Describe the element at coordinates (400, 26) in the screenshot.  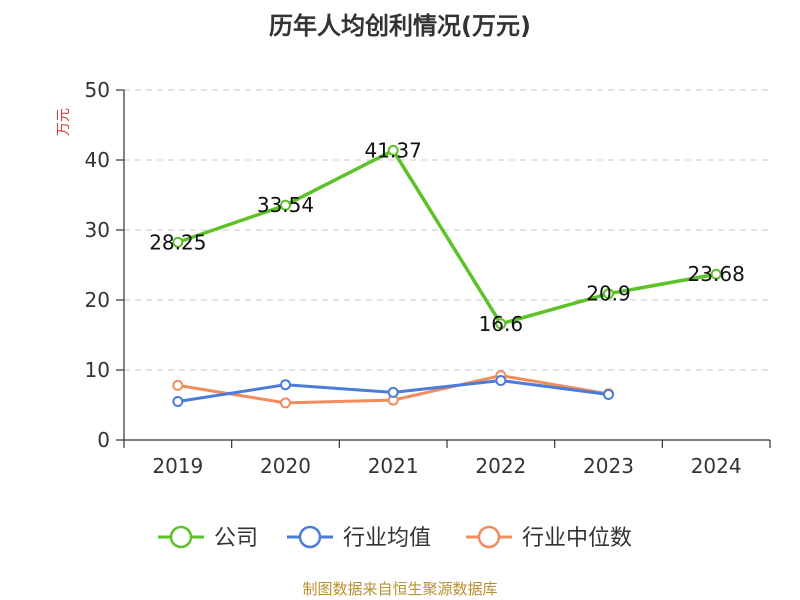
I see `chart-title: 历年人均创利情况(万元)` at that location.